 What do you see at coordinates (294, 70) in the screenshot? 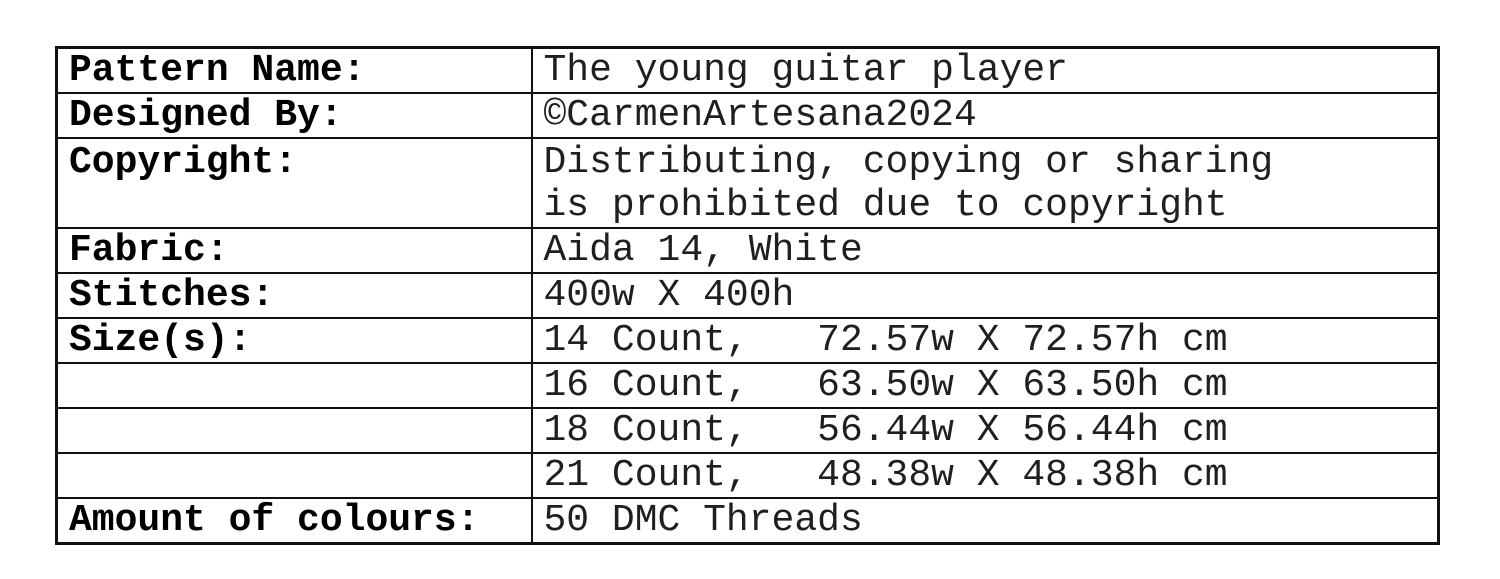
I see `pattern-name-label: Pattern Name:` at bounding box center [294, 70].